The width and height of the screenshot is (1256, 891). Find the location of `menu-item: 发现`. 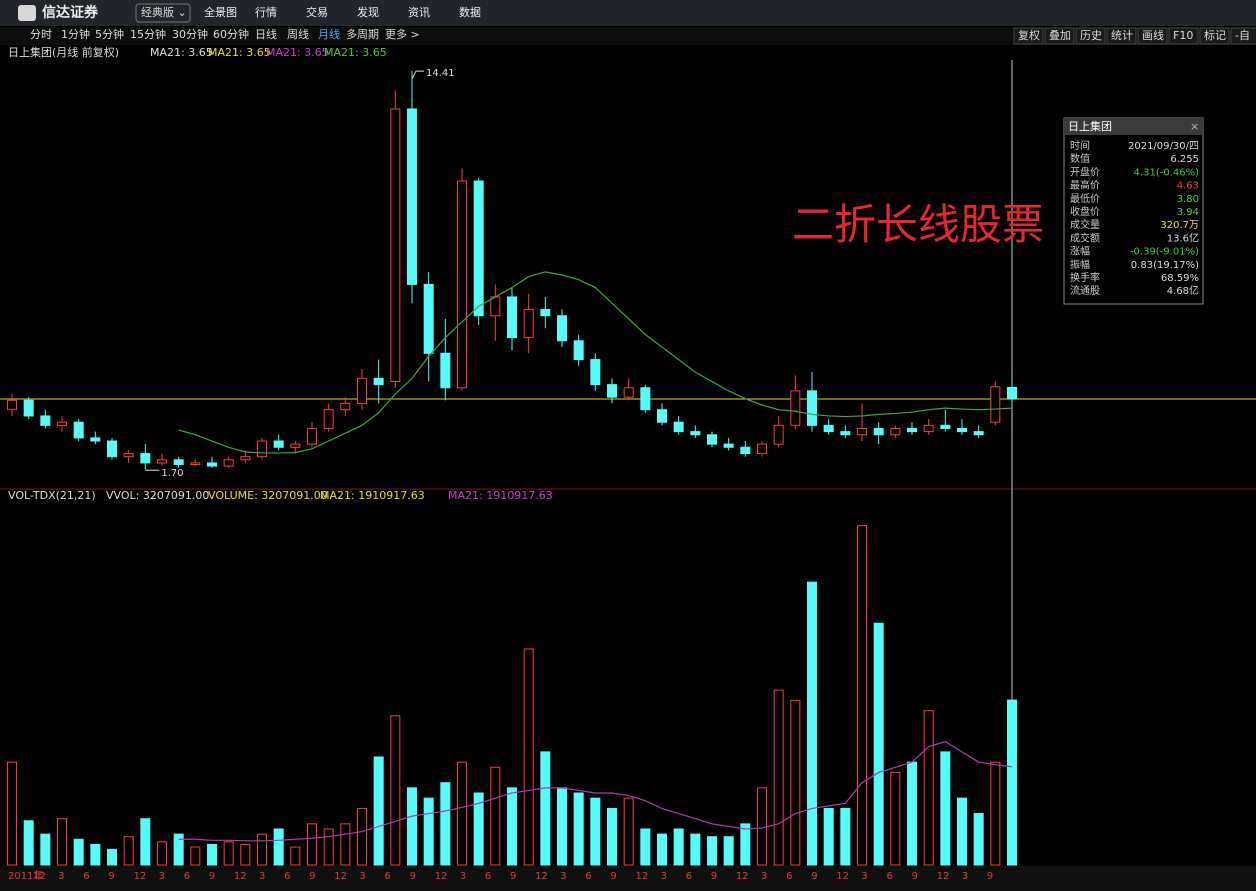

menu-item: 发现 is located at coordinates (368, 12).